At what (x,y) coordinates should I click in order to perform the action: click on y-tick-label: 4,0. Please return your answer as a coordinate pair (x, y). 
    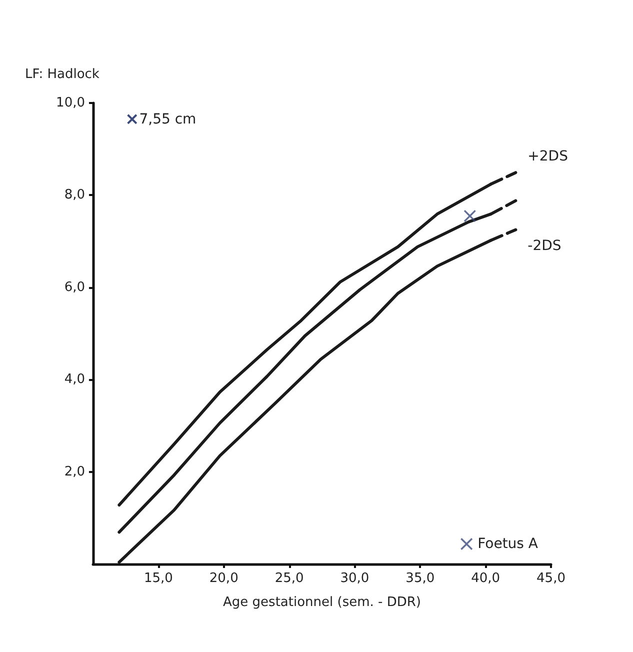
    Looking at the image, I should click on (74, 380).